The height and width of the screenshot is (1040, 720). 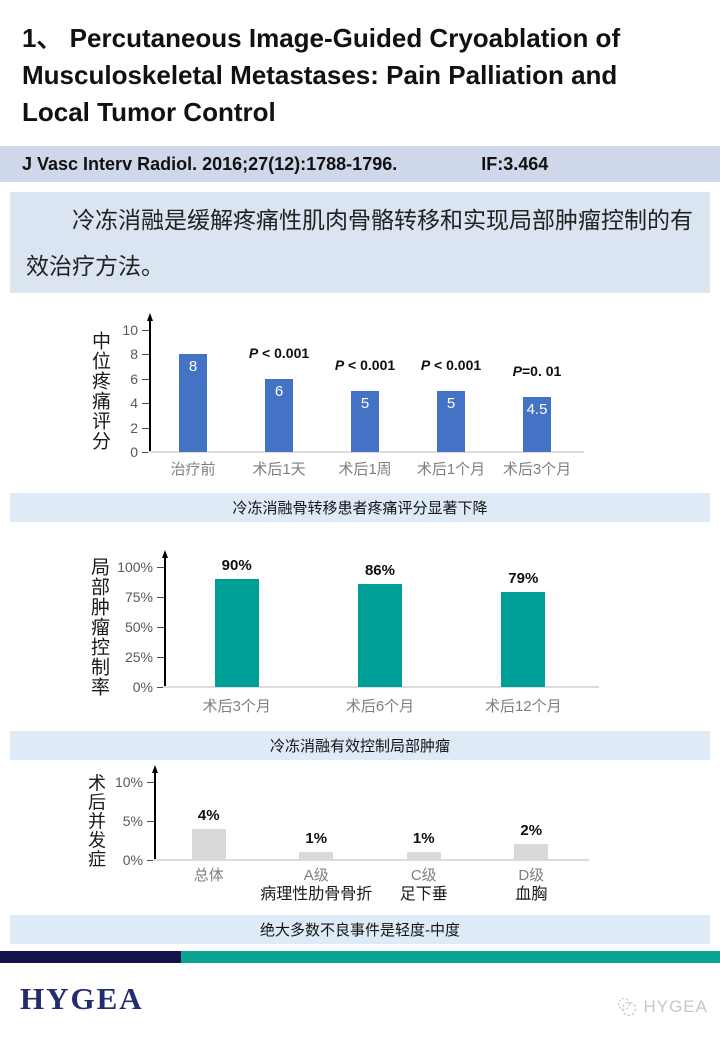 I want to click on y-tick-label: 0, so click(x=134, y=452).